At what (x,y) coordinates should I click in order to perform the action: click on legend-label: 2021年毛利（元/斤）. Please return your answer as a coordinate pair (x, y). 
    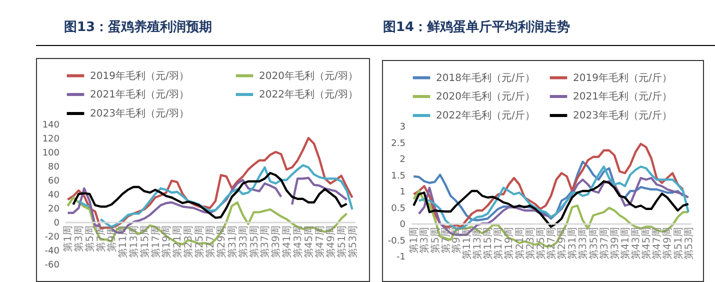
    Looking at the image, I should click on (622, 96).